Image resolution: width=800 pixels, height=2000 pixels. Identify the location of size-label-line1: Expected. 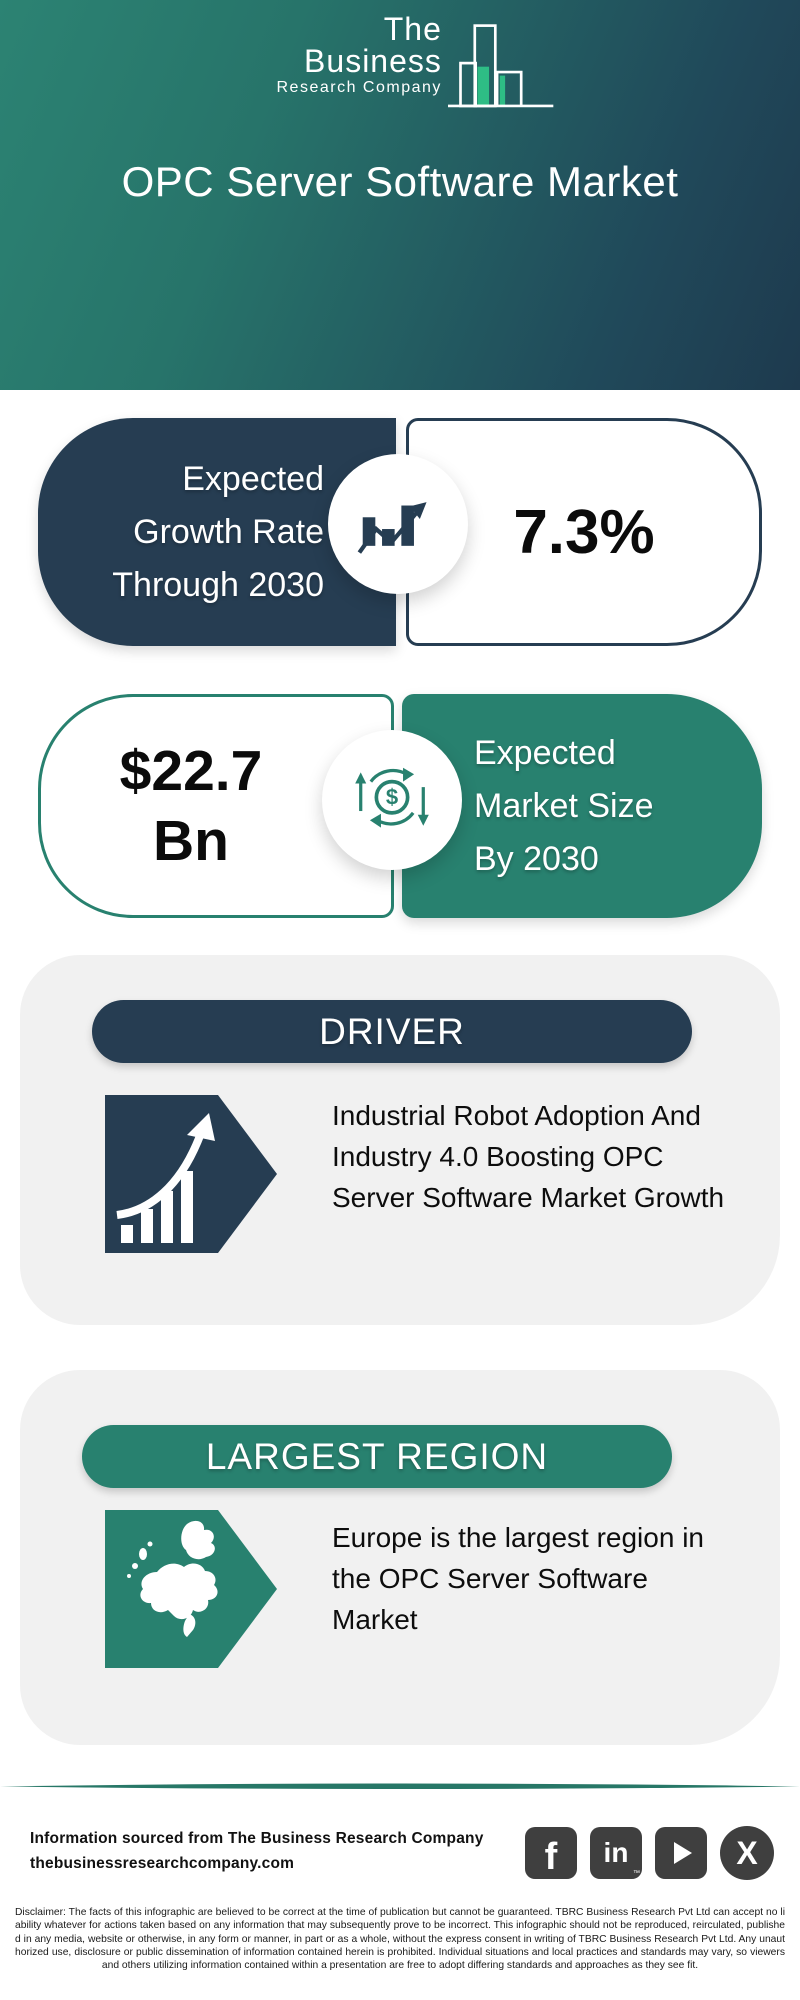
(545, 752).